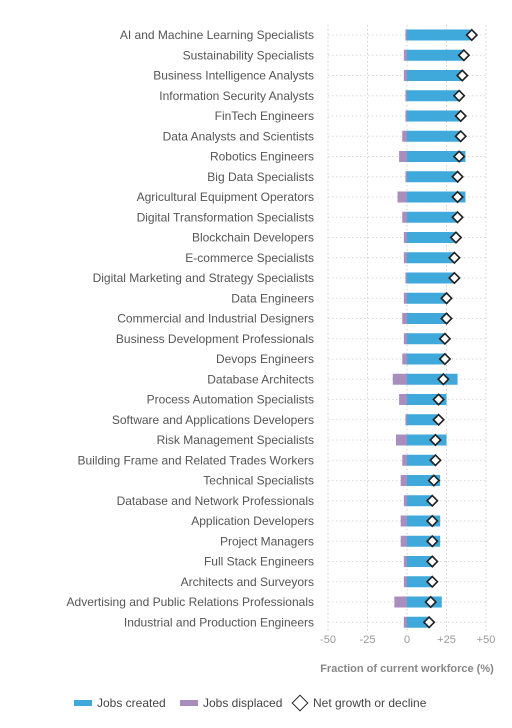 Image resolution: width=512 pixels, height=728 pixels. Describe the element at coordinates (215, 501) in the screenshot. I see `category-label: Database and Network Professionals` at that location.